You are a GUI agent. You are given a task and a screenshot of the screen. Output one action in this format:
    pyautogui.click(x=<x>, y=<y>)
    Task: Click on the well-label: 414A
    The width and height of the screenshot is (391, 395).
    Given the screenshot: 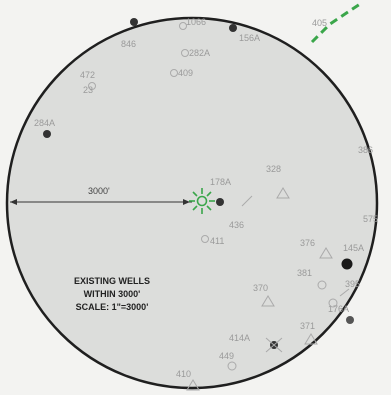 What is the action you would take?
    pyautogui.click(x=239, y=338)
    